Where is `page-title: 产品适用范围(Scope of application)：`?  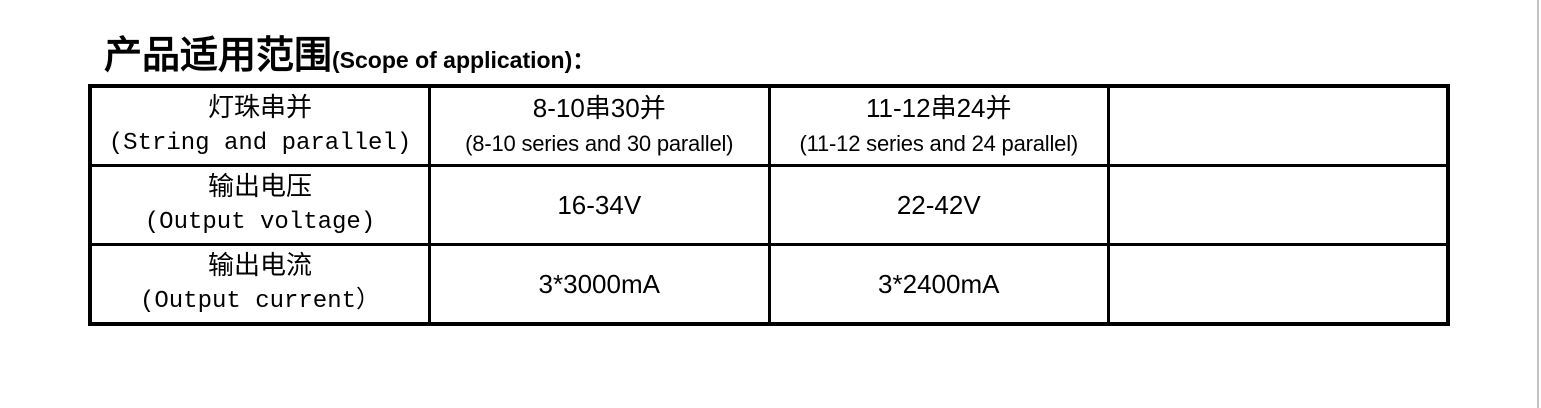 page-title: 产品适用范围(Scope of application)： is located at coordinates (349, 51).